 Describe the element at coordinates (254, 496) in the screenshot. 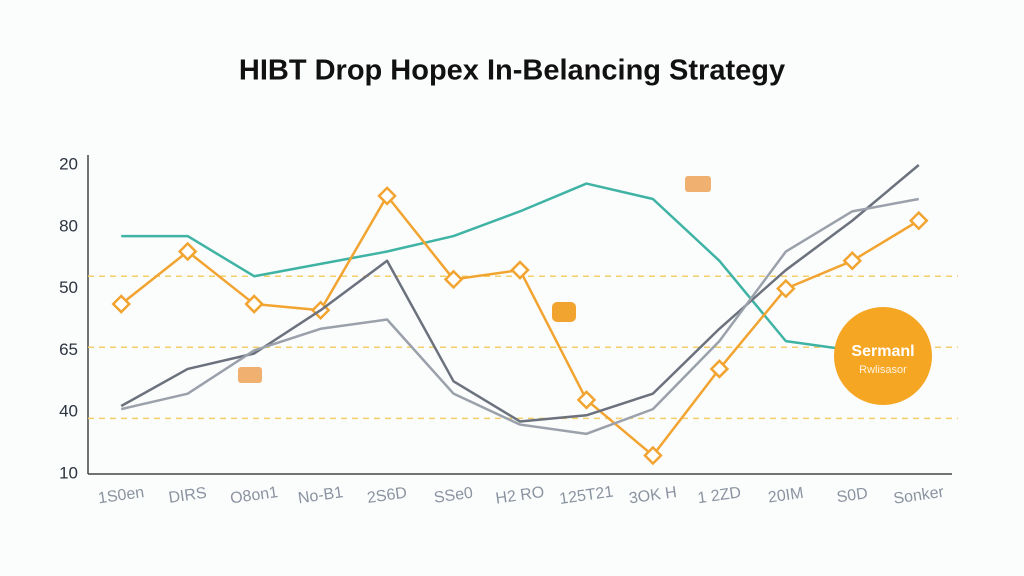

I see `x-tick-label: O8on1` at that location.